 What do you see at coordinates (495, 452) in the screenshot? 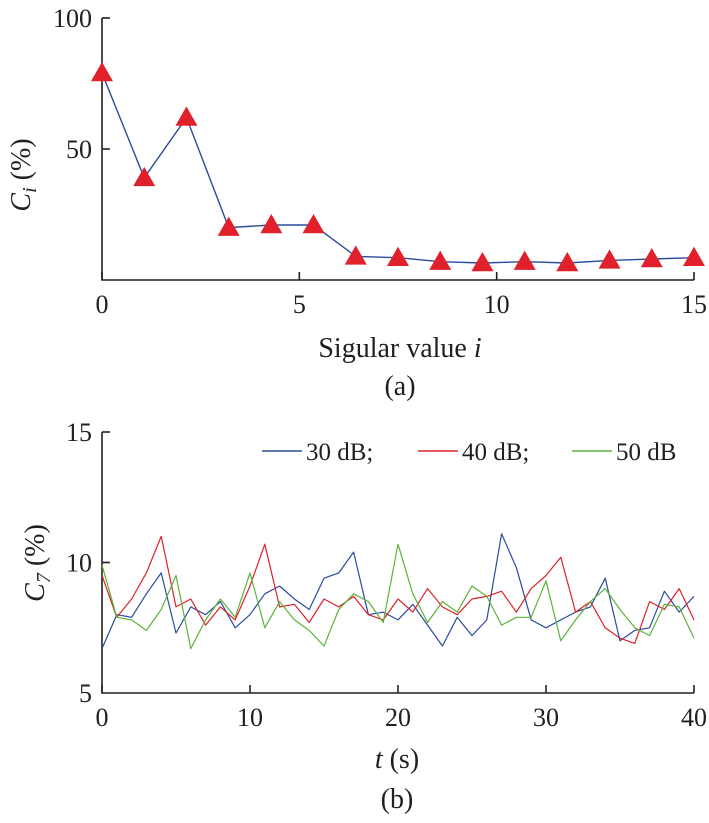
I see `panel-b-legend-label: 40 dB;` at bounding box center [495, 452].